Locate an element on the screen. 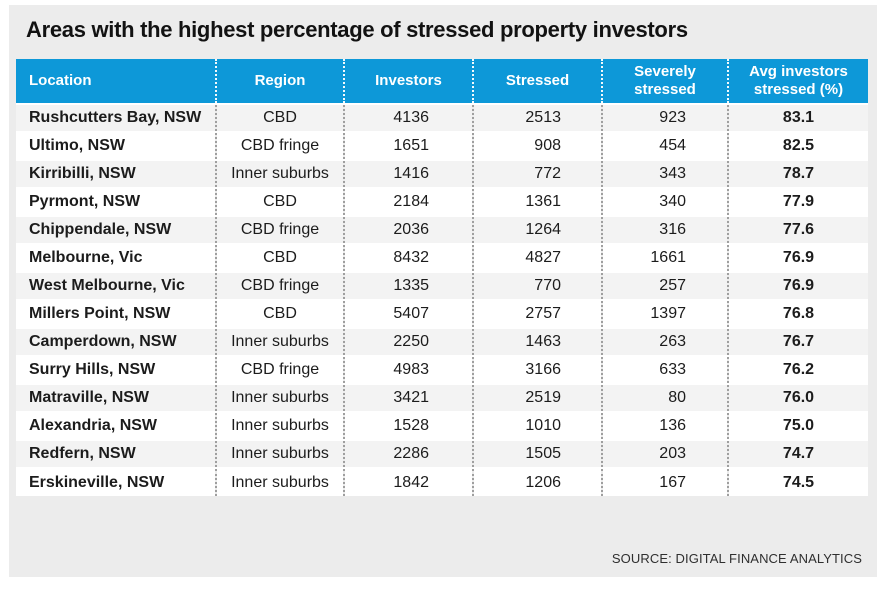 This screenshot has height=592, width=884. cell-location: Matraville, NSW is located at coordinates (116, 397).